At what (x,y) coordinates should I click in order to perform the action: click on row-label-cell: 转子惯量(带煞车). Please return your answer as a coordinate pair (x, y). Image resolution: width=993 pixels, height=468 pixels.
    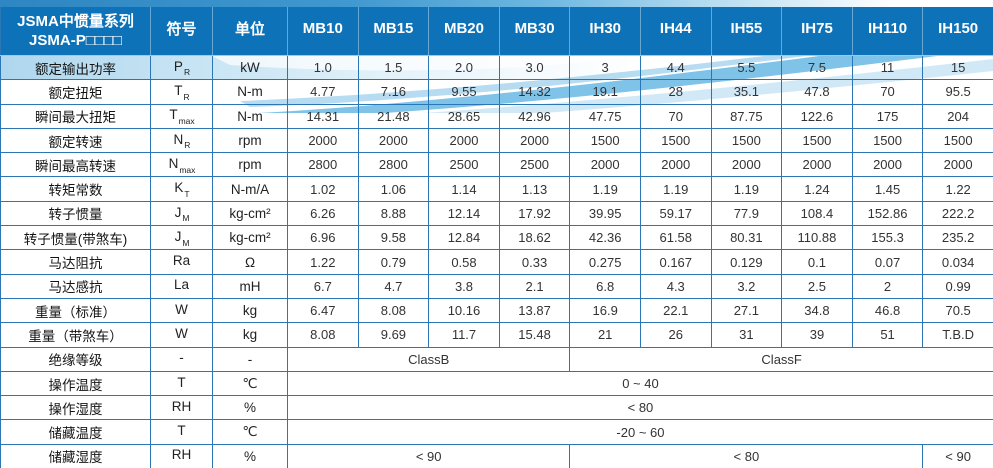
    Looking at the image, I should click on (75, 238).